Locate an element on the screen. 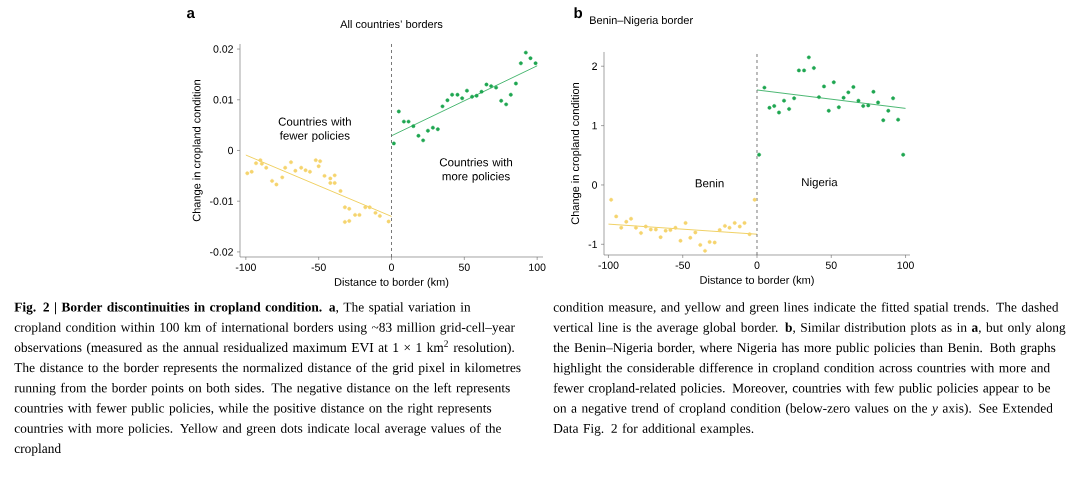 This screenshot has height=482, width=1080. x-tick-label: -50 is located at coordinates (682, 265).